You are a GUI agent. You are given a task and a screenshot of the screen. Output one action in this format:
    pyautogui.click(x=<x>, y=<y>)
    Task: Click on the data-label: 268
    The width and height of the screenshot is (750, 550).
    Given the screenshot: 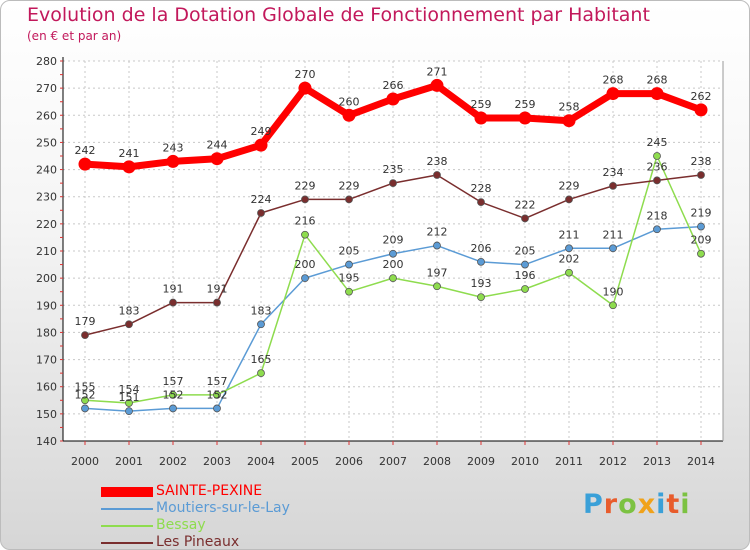 What is the action you would take?
    pyautogui.click(x=657, y=80)
    